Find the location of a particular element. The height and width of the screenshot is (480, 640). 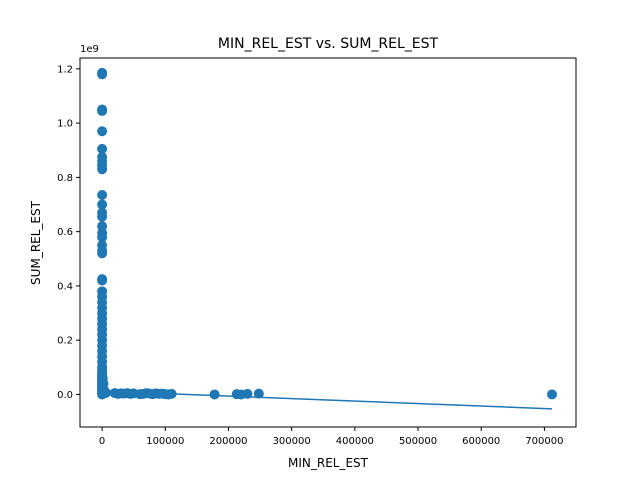

y-axis: 0.0 0.2 0.4 0.6 0.8 1.0 1.2 is located at coordinates (68, 232).